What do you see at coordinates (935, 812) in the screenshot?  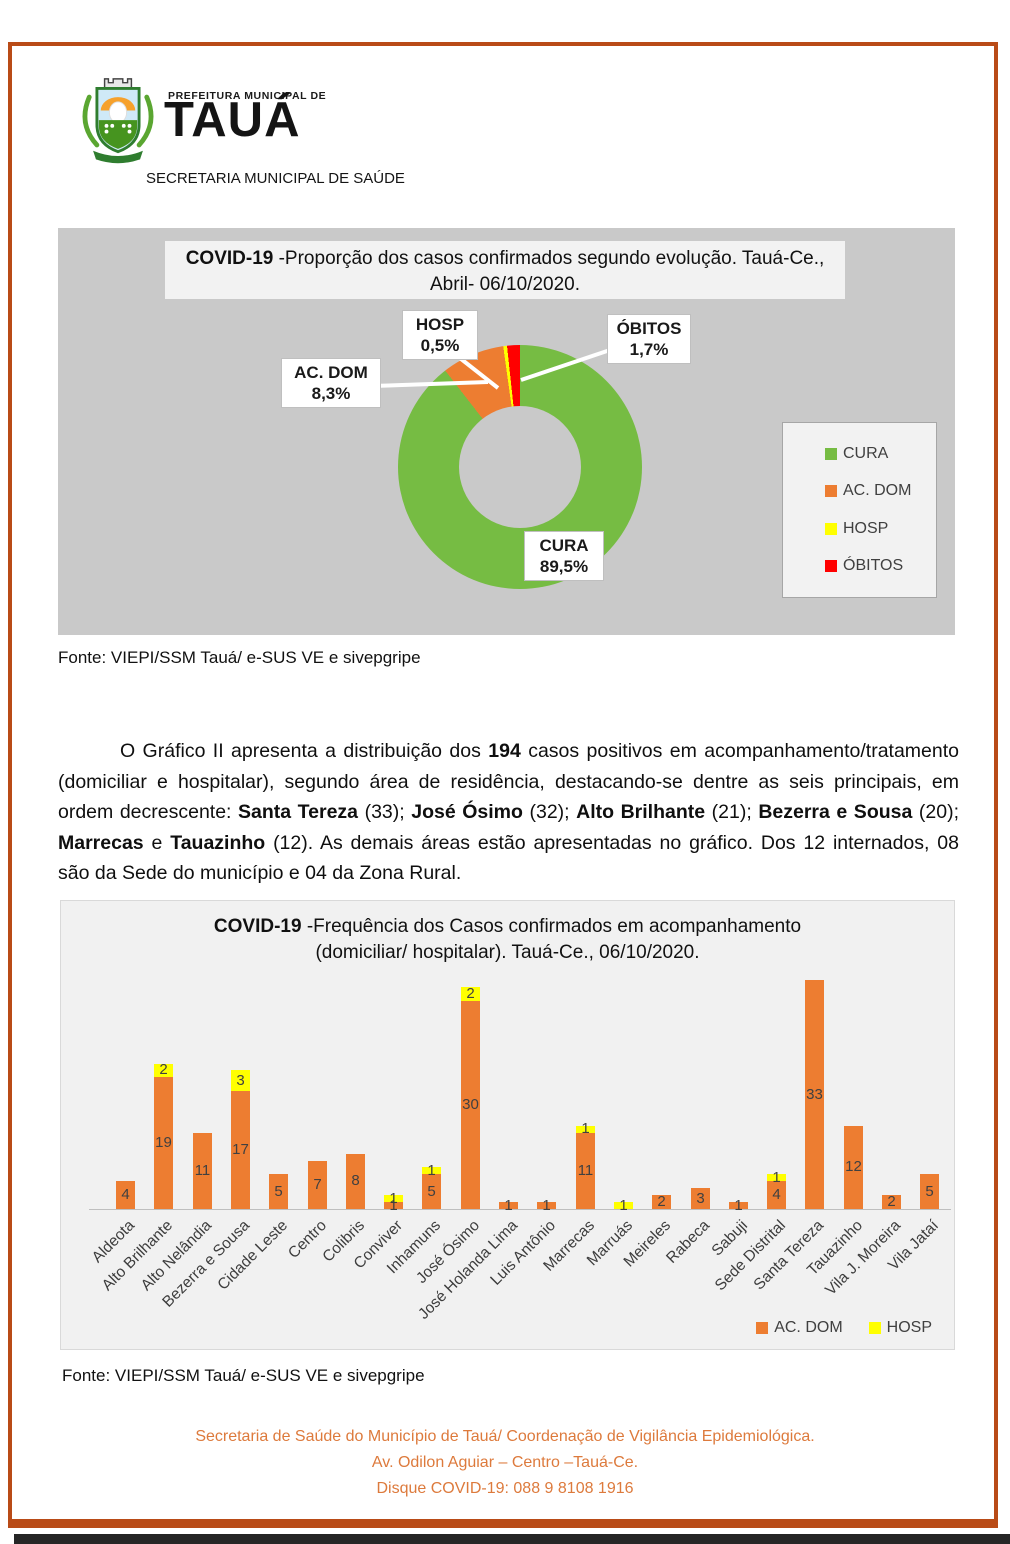 I see `paragraph-segment: (20);` at bounding box center [935, 812].